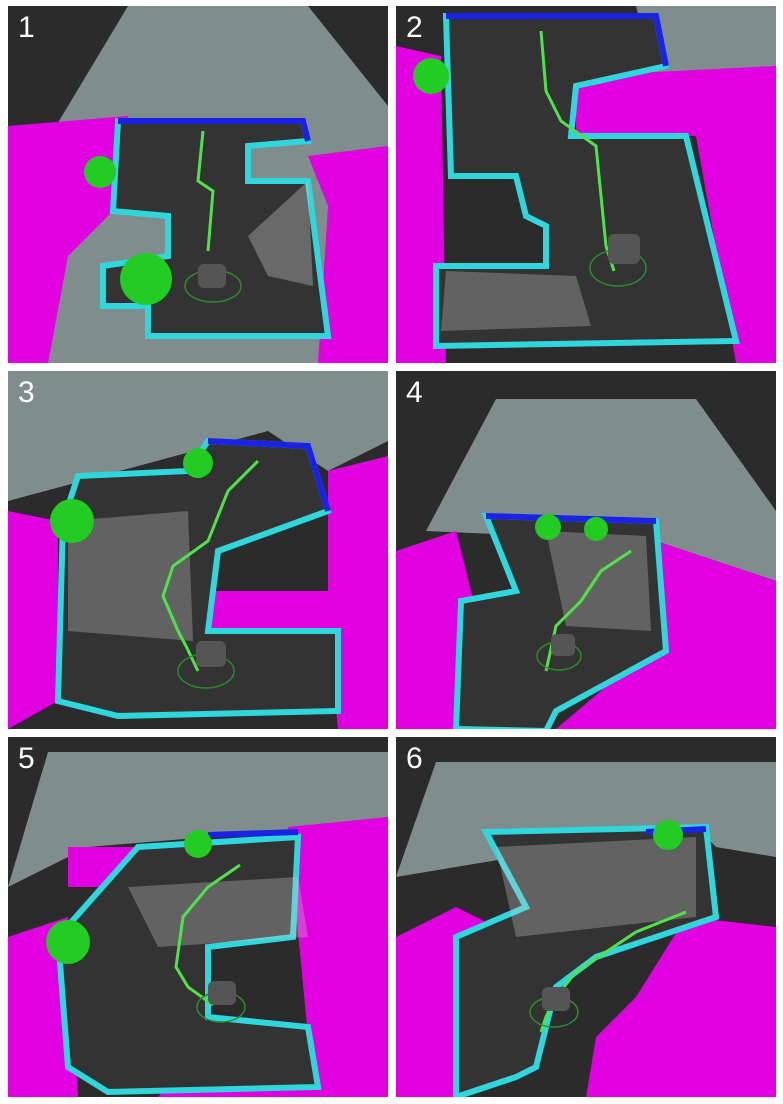 The height and width of the screenshot is (1104, 783). Describe the element at coordinates (414, 27) in the screenshot. I see `panel-number: 2` at that location.